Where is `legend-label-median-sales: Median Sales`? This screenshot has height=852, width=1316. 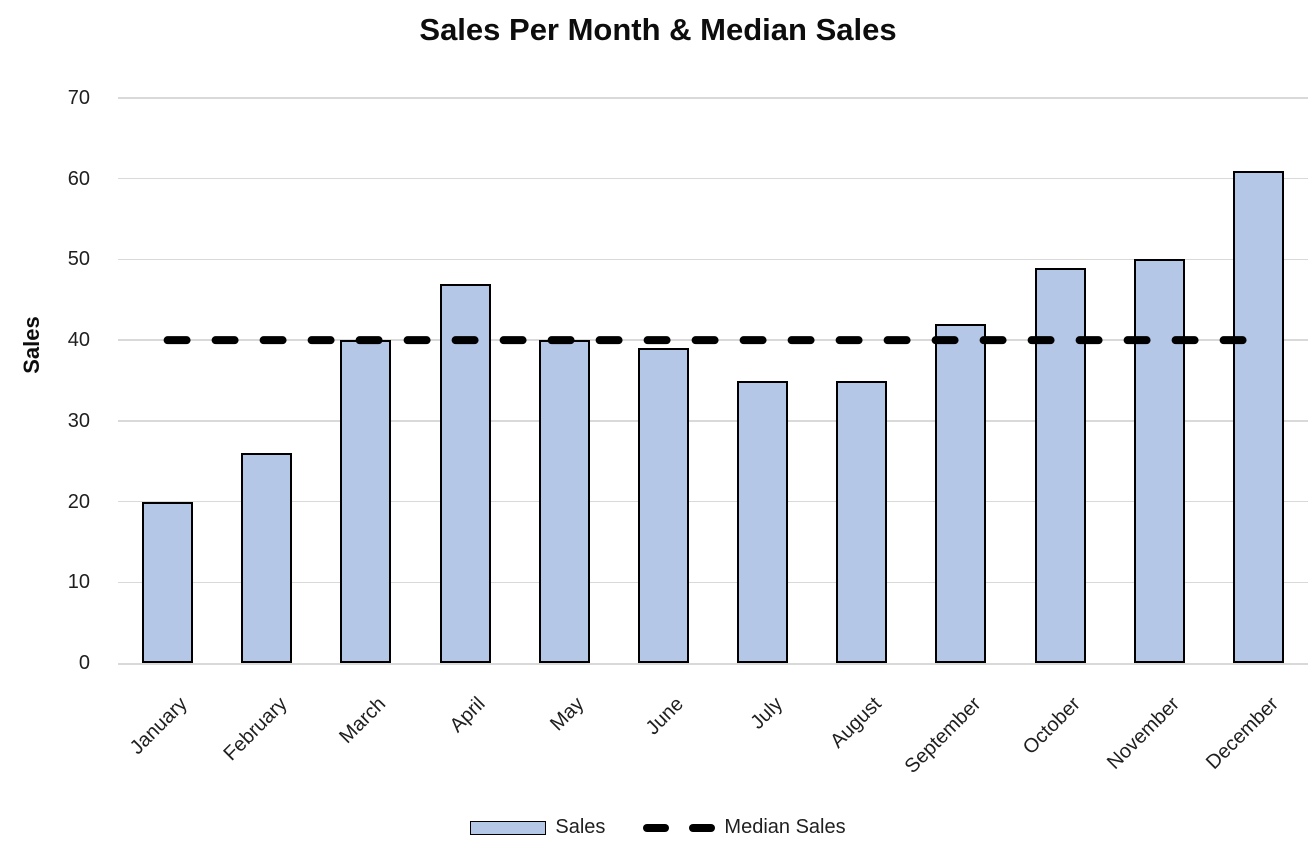 legend-label-median-sales: Median Sales is located at coordinates (785, 827).